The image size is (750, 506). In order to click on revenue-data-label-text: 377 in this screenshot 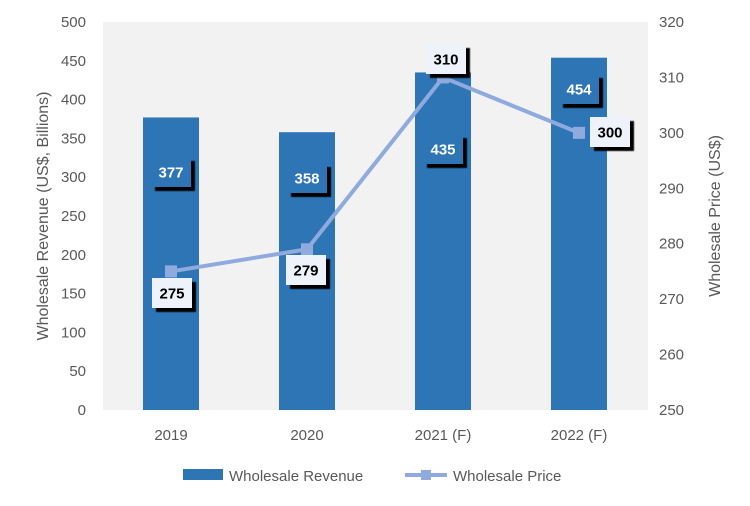, I will do `click(170, 173)`.